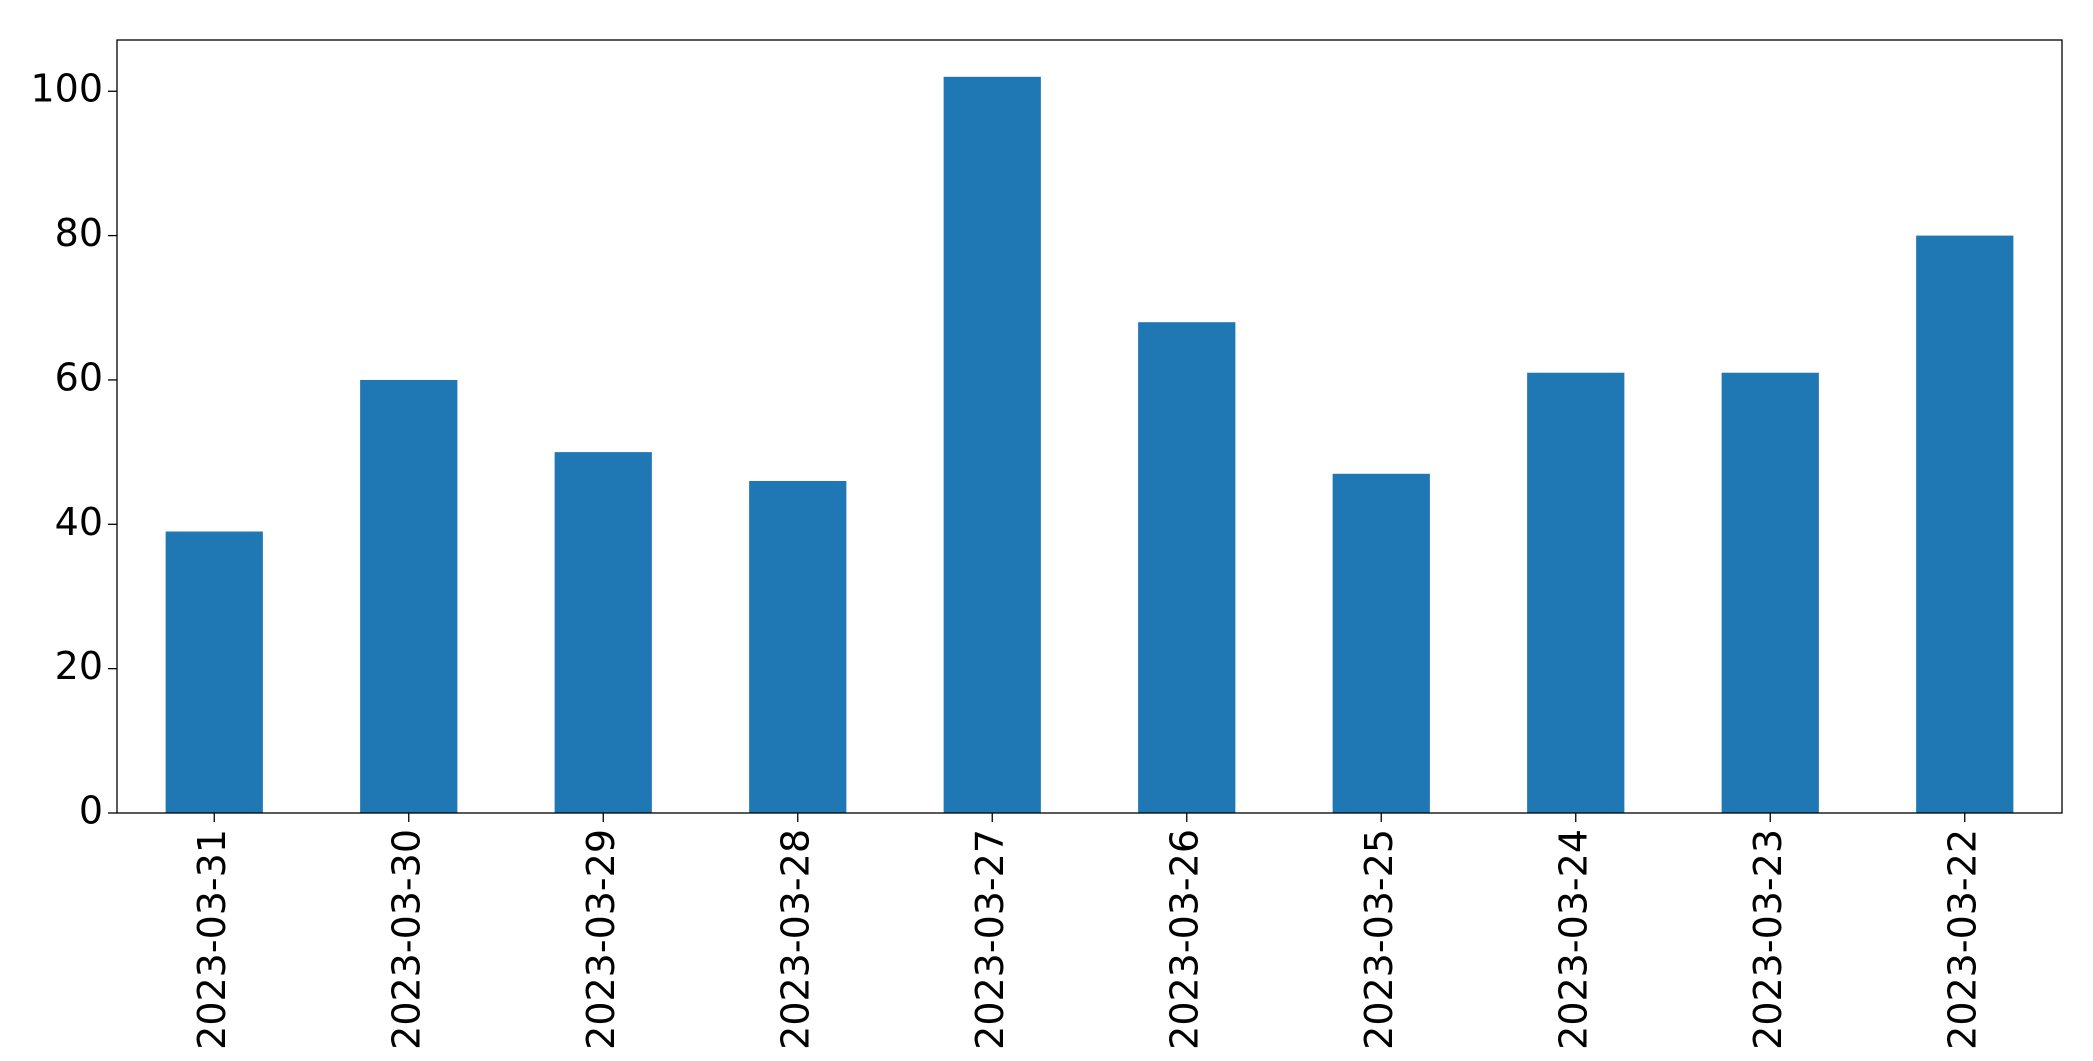 The image size is (2093, 1061). What do you see at coordinates (1962, 939) in the screenshot?
I see `x-tick-label: 2023-03-22` at bounding box center [1962, 939].